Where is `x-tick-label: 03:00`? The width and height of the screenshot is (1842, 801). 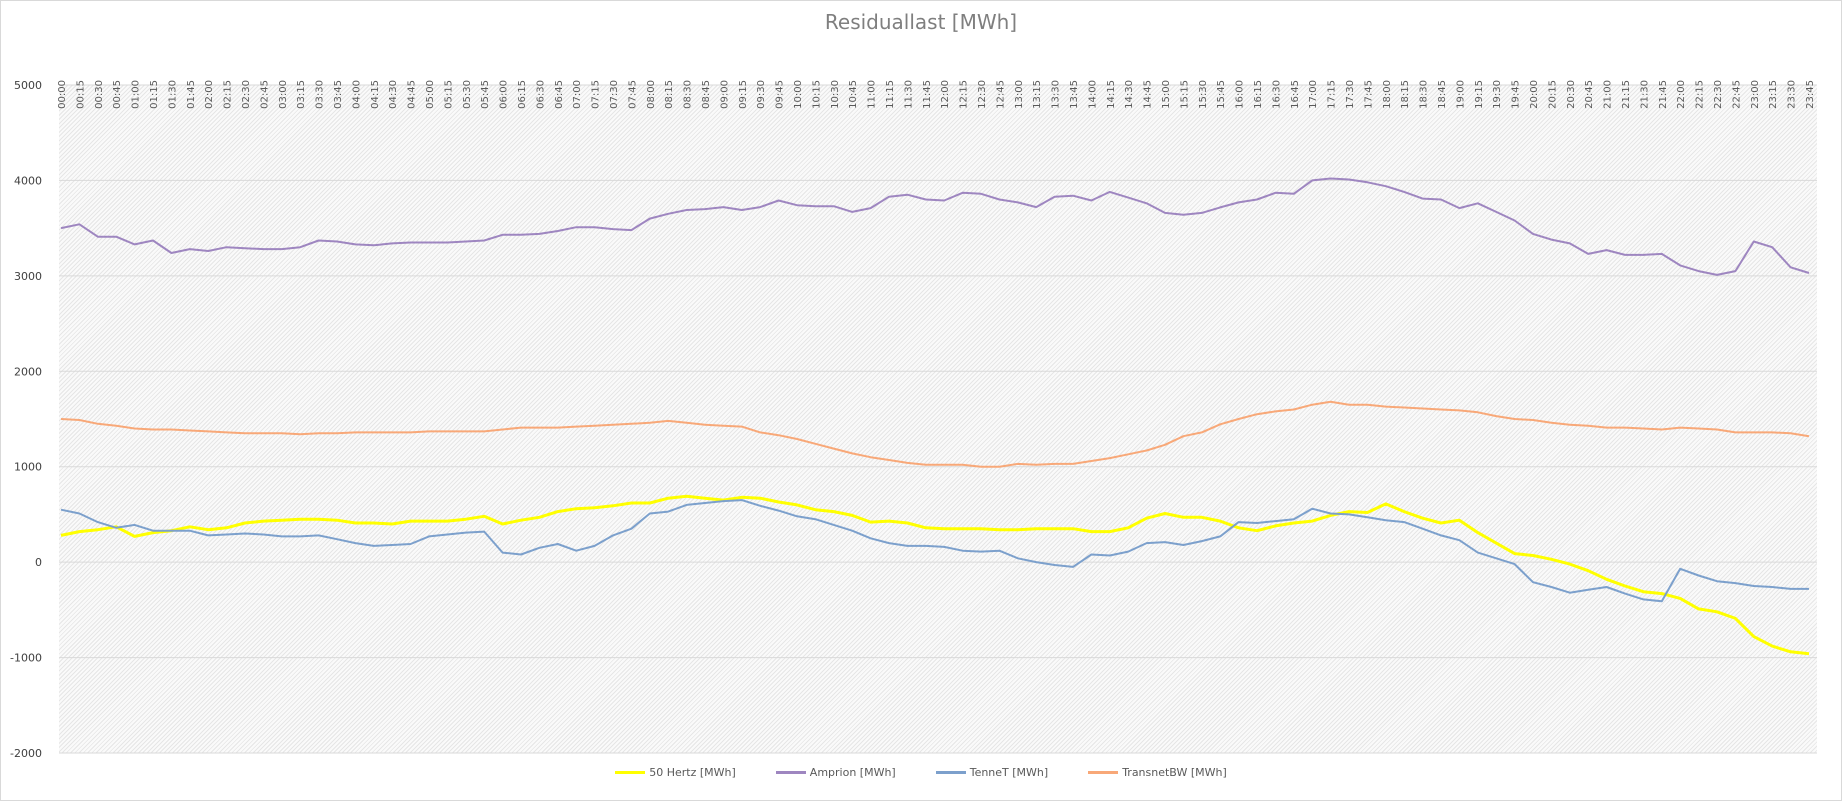
x-tick-label: 03:00 is located at coordinates (283, 94).